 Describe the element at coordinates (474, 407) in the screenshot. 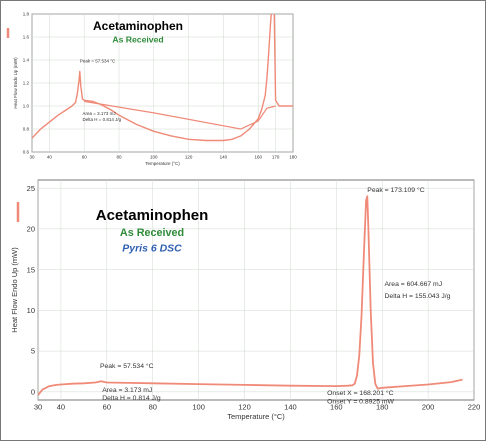

I see `x-tick-label: 220` at that location.